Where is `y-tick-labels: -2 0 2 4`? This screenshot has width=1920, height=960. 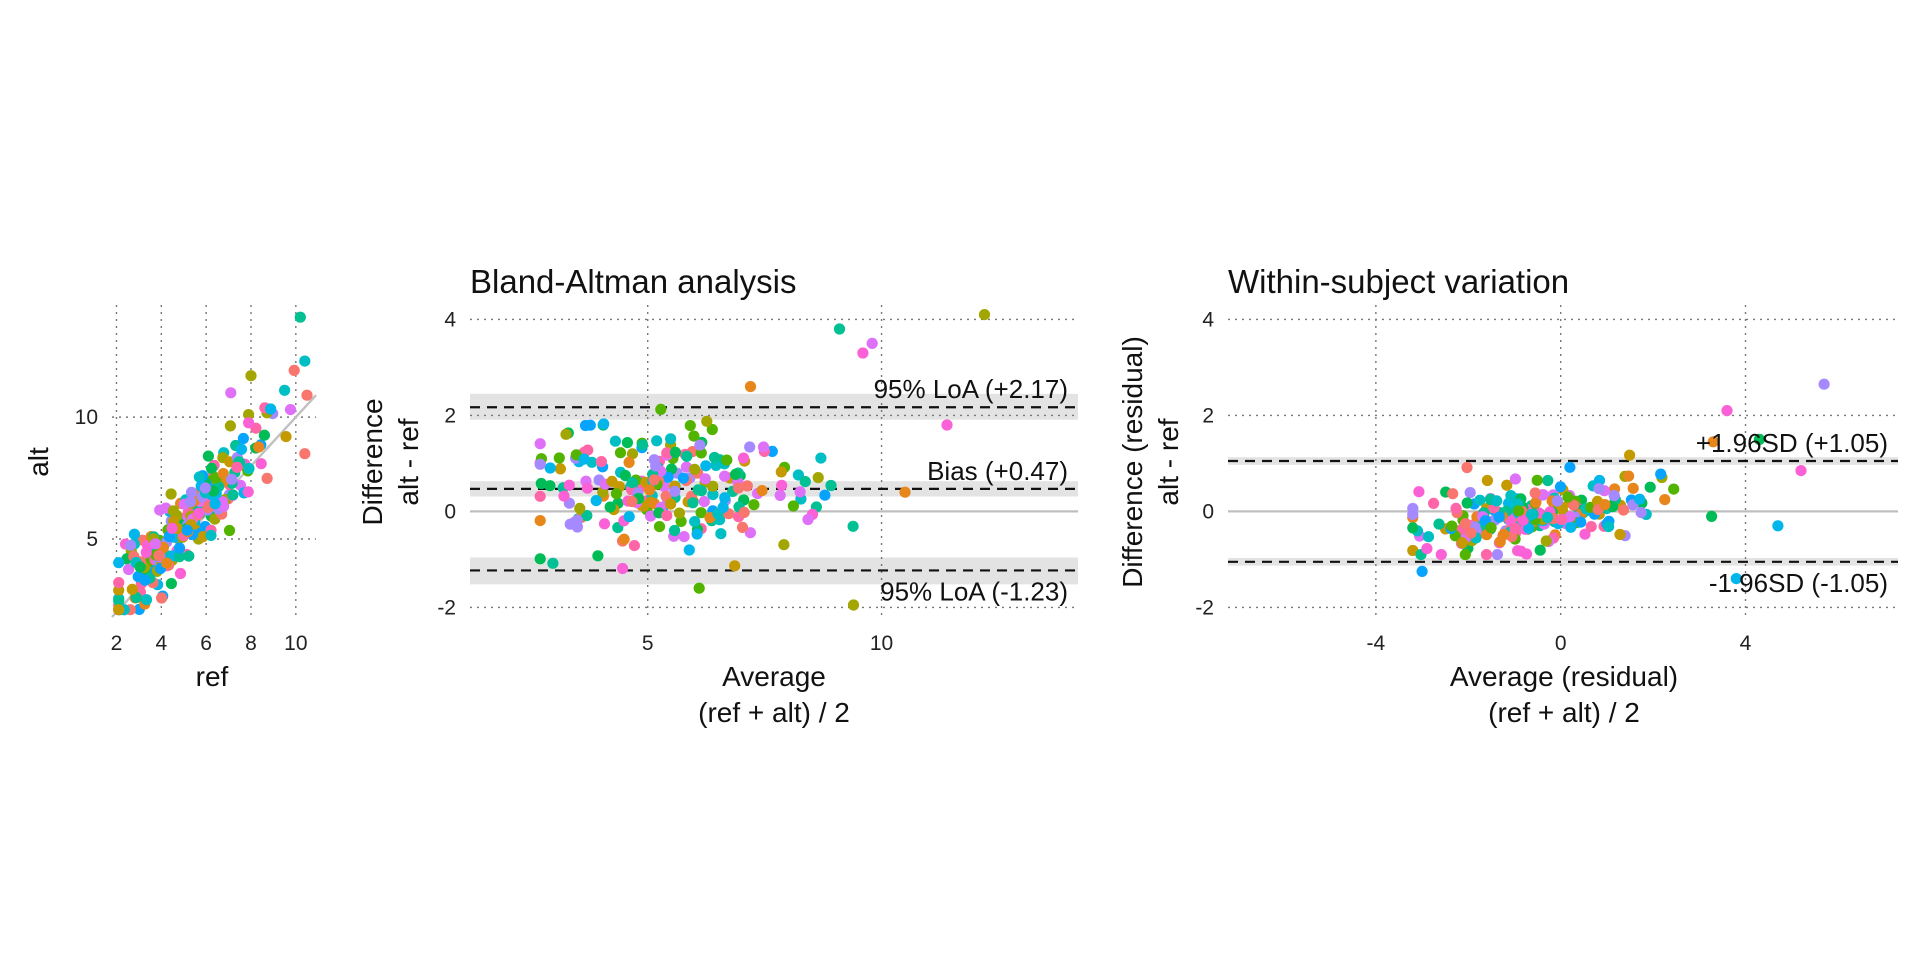
y-tick-labels: -2 0 2 4 is located at coordinates (1204, 463).